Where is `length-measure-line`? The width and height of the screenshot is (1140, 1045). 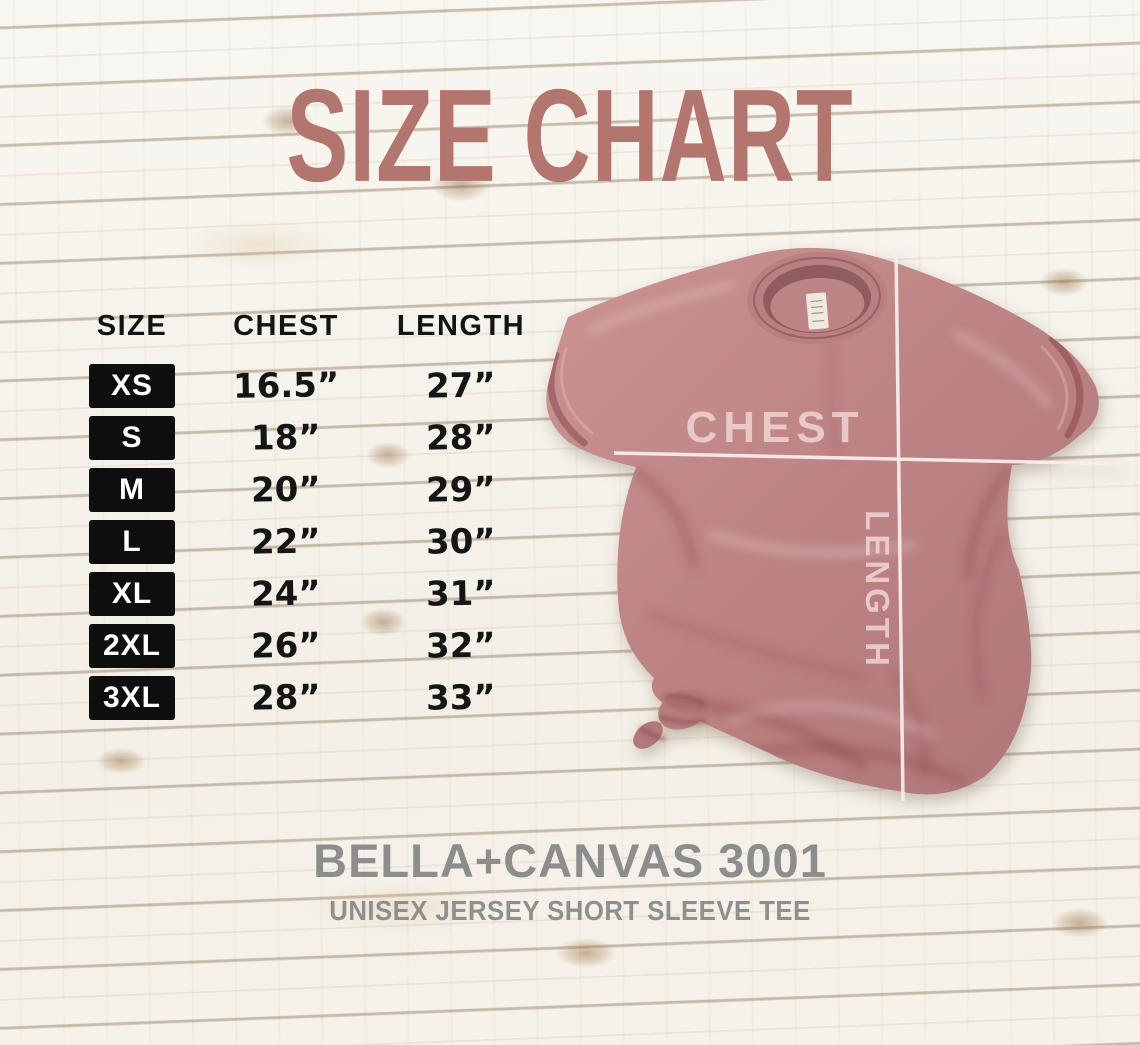
length-measure-line is located at coordinates (899, 525).